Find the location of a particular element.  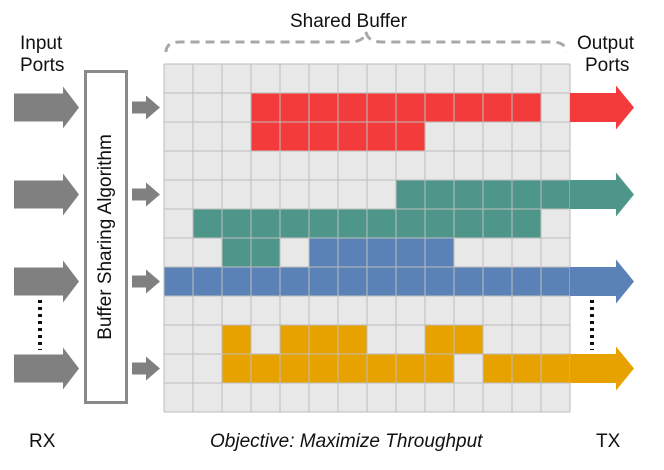

rx-label: RX is located at coordinates (42, 441).